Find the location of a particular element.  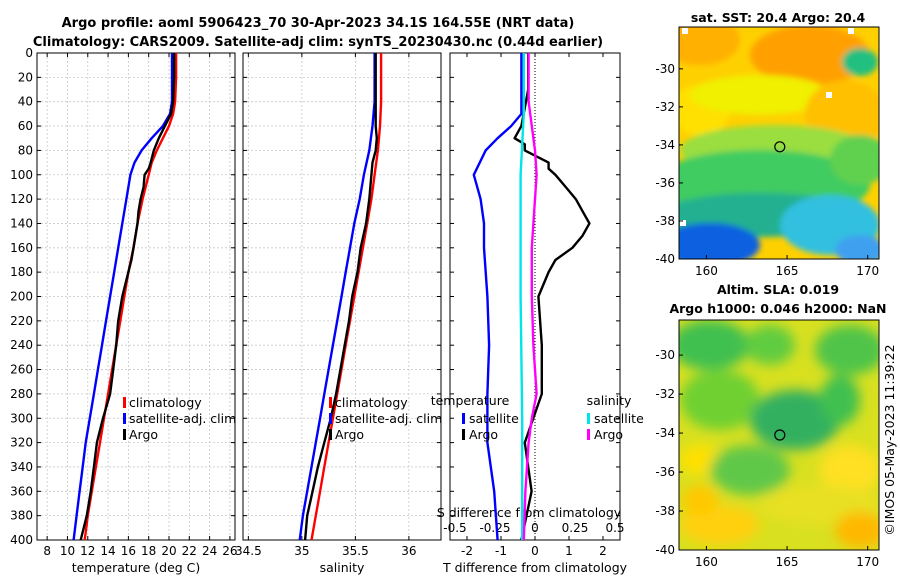

y-tick-label: 400 is located at coordinates (21, 540).